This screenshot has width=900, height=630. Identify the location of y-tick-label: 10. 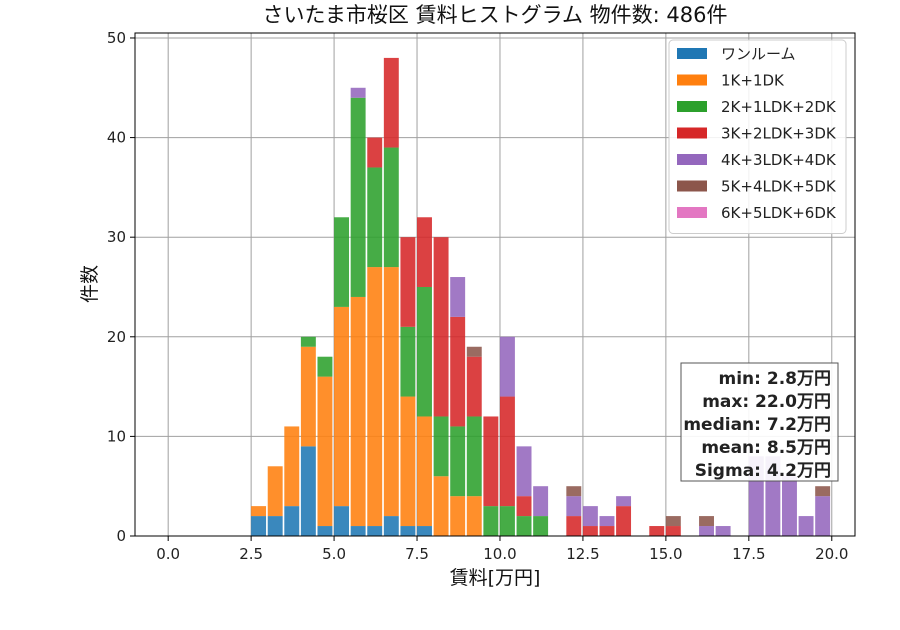
(116, 436).